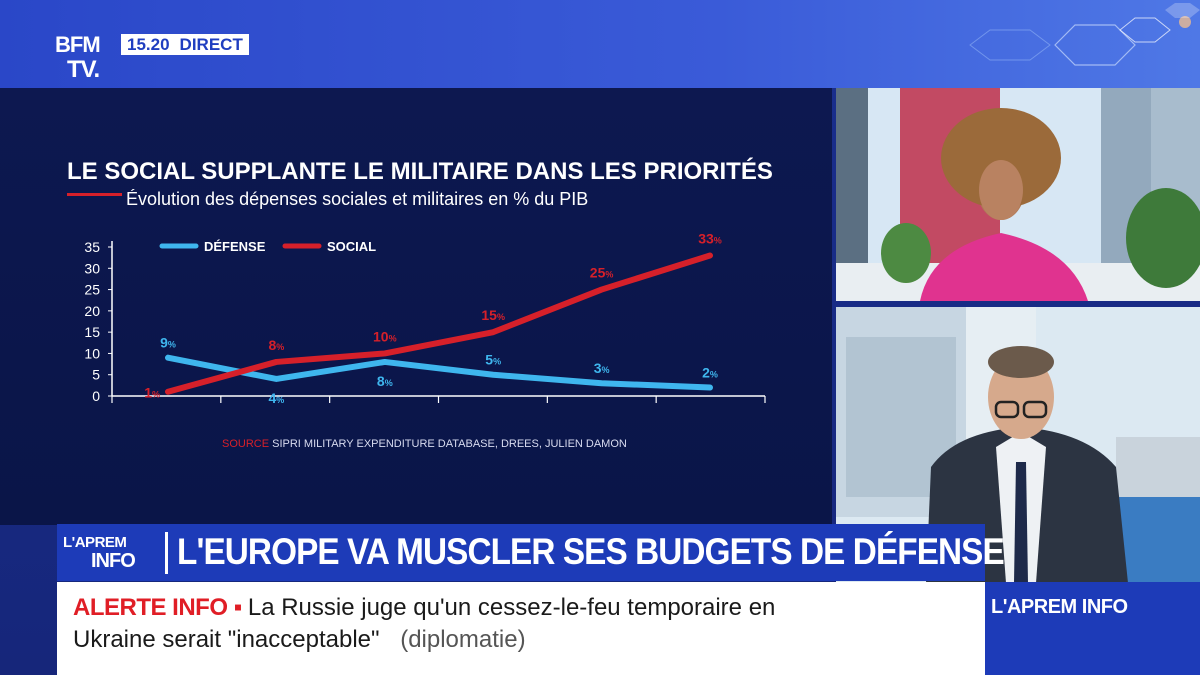 The image size is (1200, 675). What do you see at coordinates (95, 542) in the screenshot?
I see `program-logo-line1: L'APREM` at bounding box center [95, 542].